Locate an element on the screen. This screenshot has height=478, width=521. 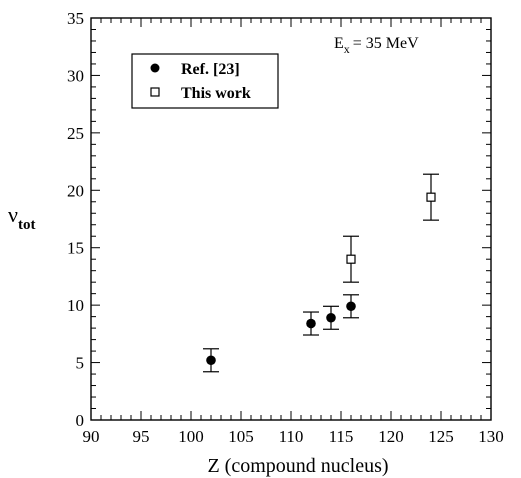
y-tick-label: 10 is located at coordinates (75, 305).